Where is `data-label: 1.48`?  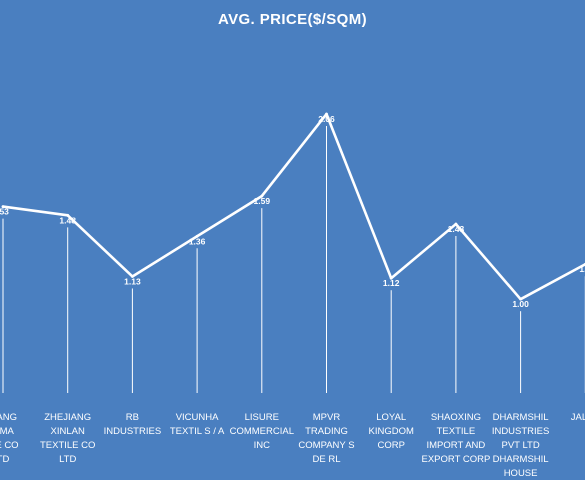
data-label: 1.48 is located at coordinates (67, 220).